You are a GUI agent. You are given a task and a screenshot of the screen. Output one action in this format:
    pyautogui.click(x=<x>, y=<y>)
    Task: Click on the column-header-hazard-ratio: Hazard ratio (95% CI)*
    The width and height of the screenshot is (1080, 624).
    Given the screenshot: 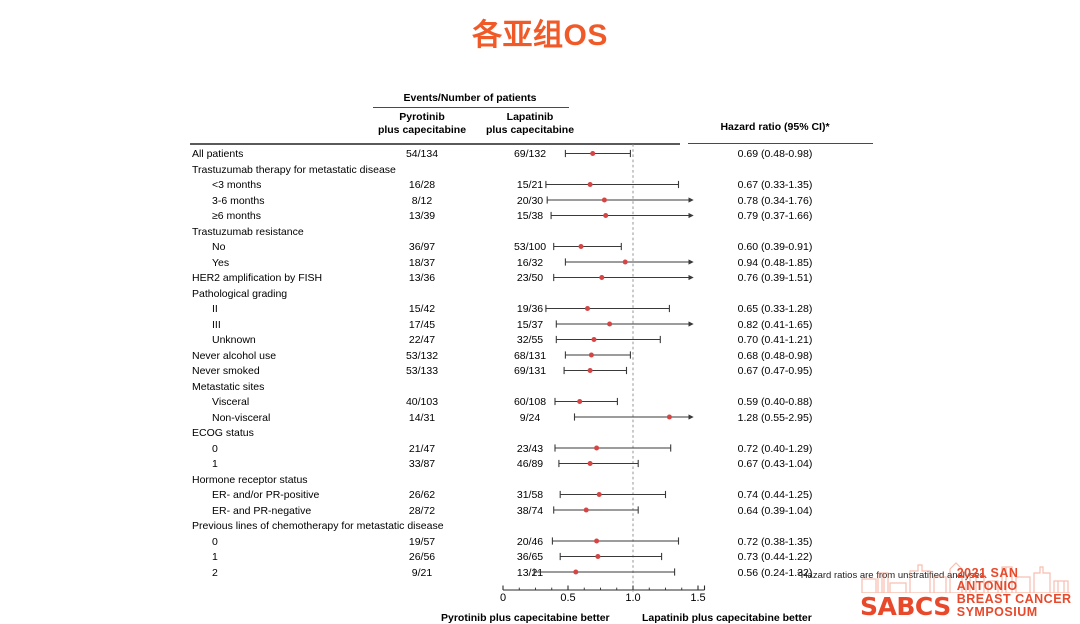 What is the action you would take?
    pyautogui.click(x=775, y=127)
    